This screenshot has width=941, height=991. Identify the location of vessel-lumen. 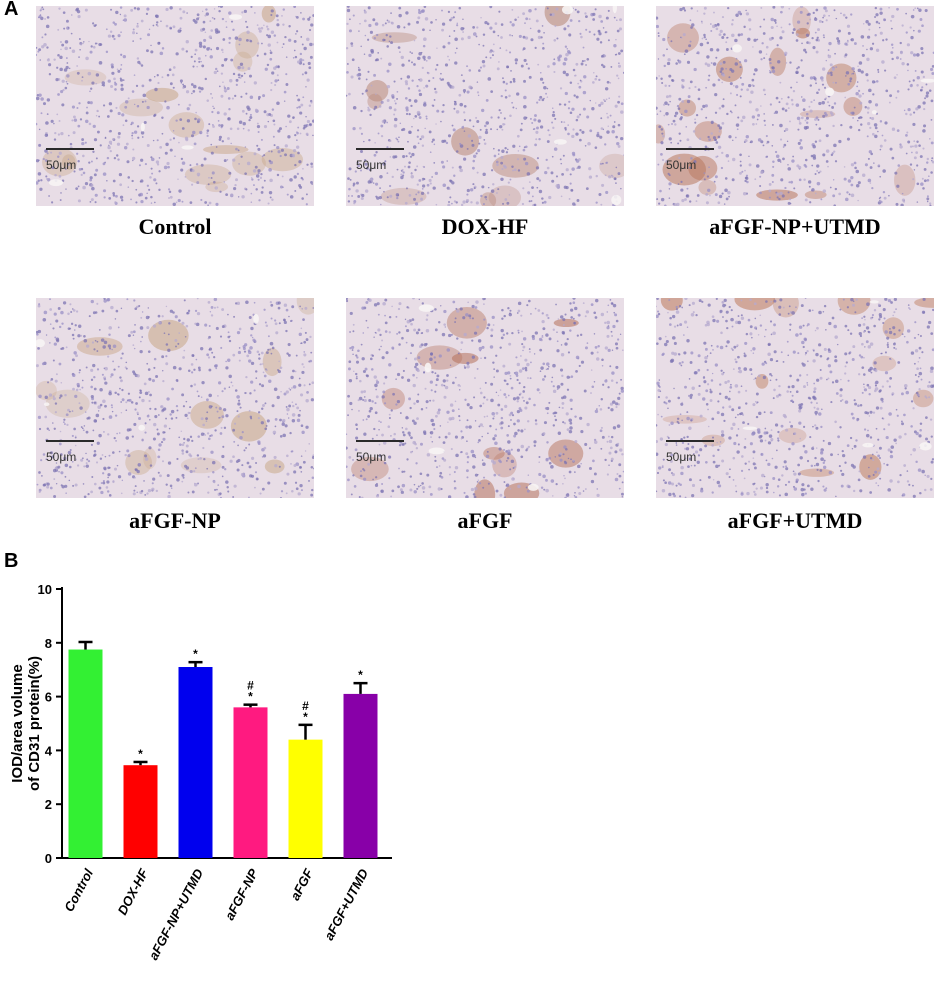
(737, 48).